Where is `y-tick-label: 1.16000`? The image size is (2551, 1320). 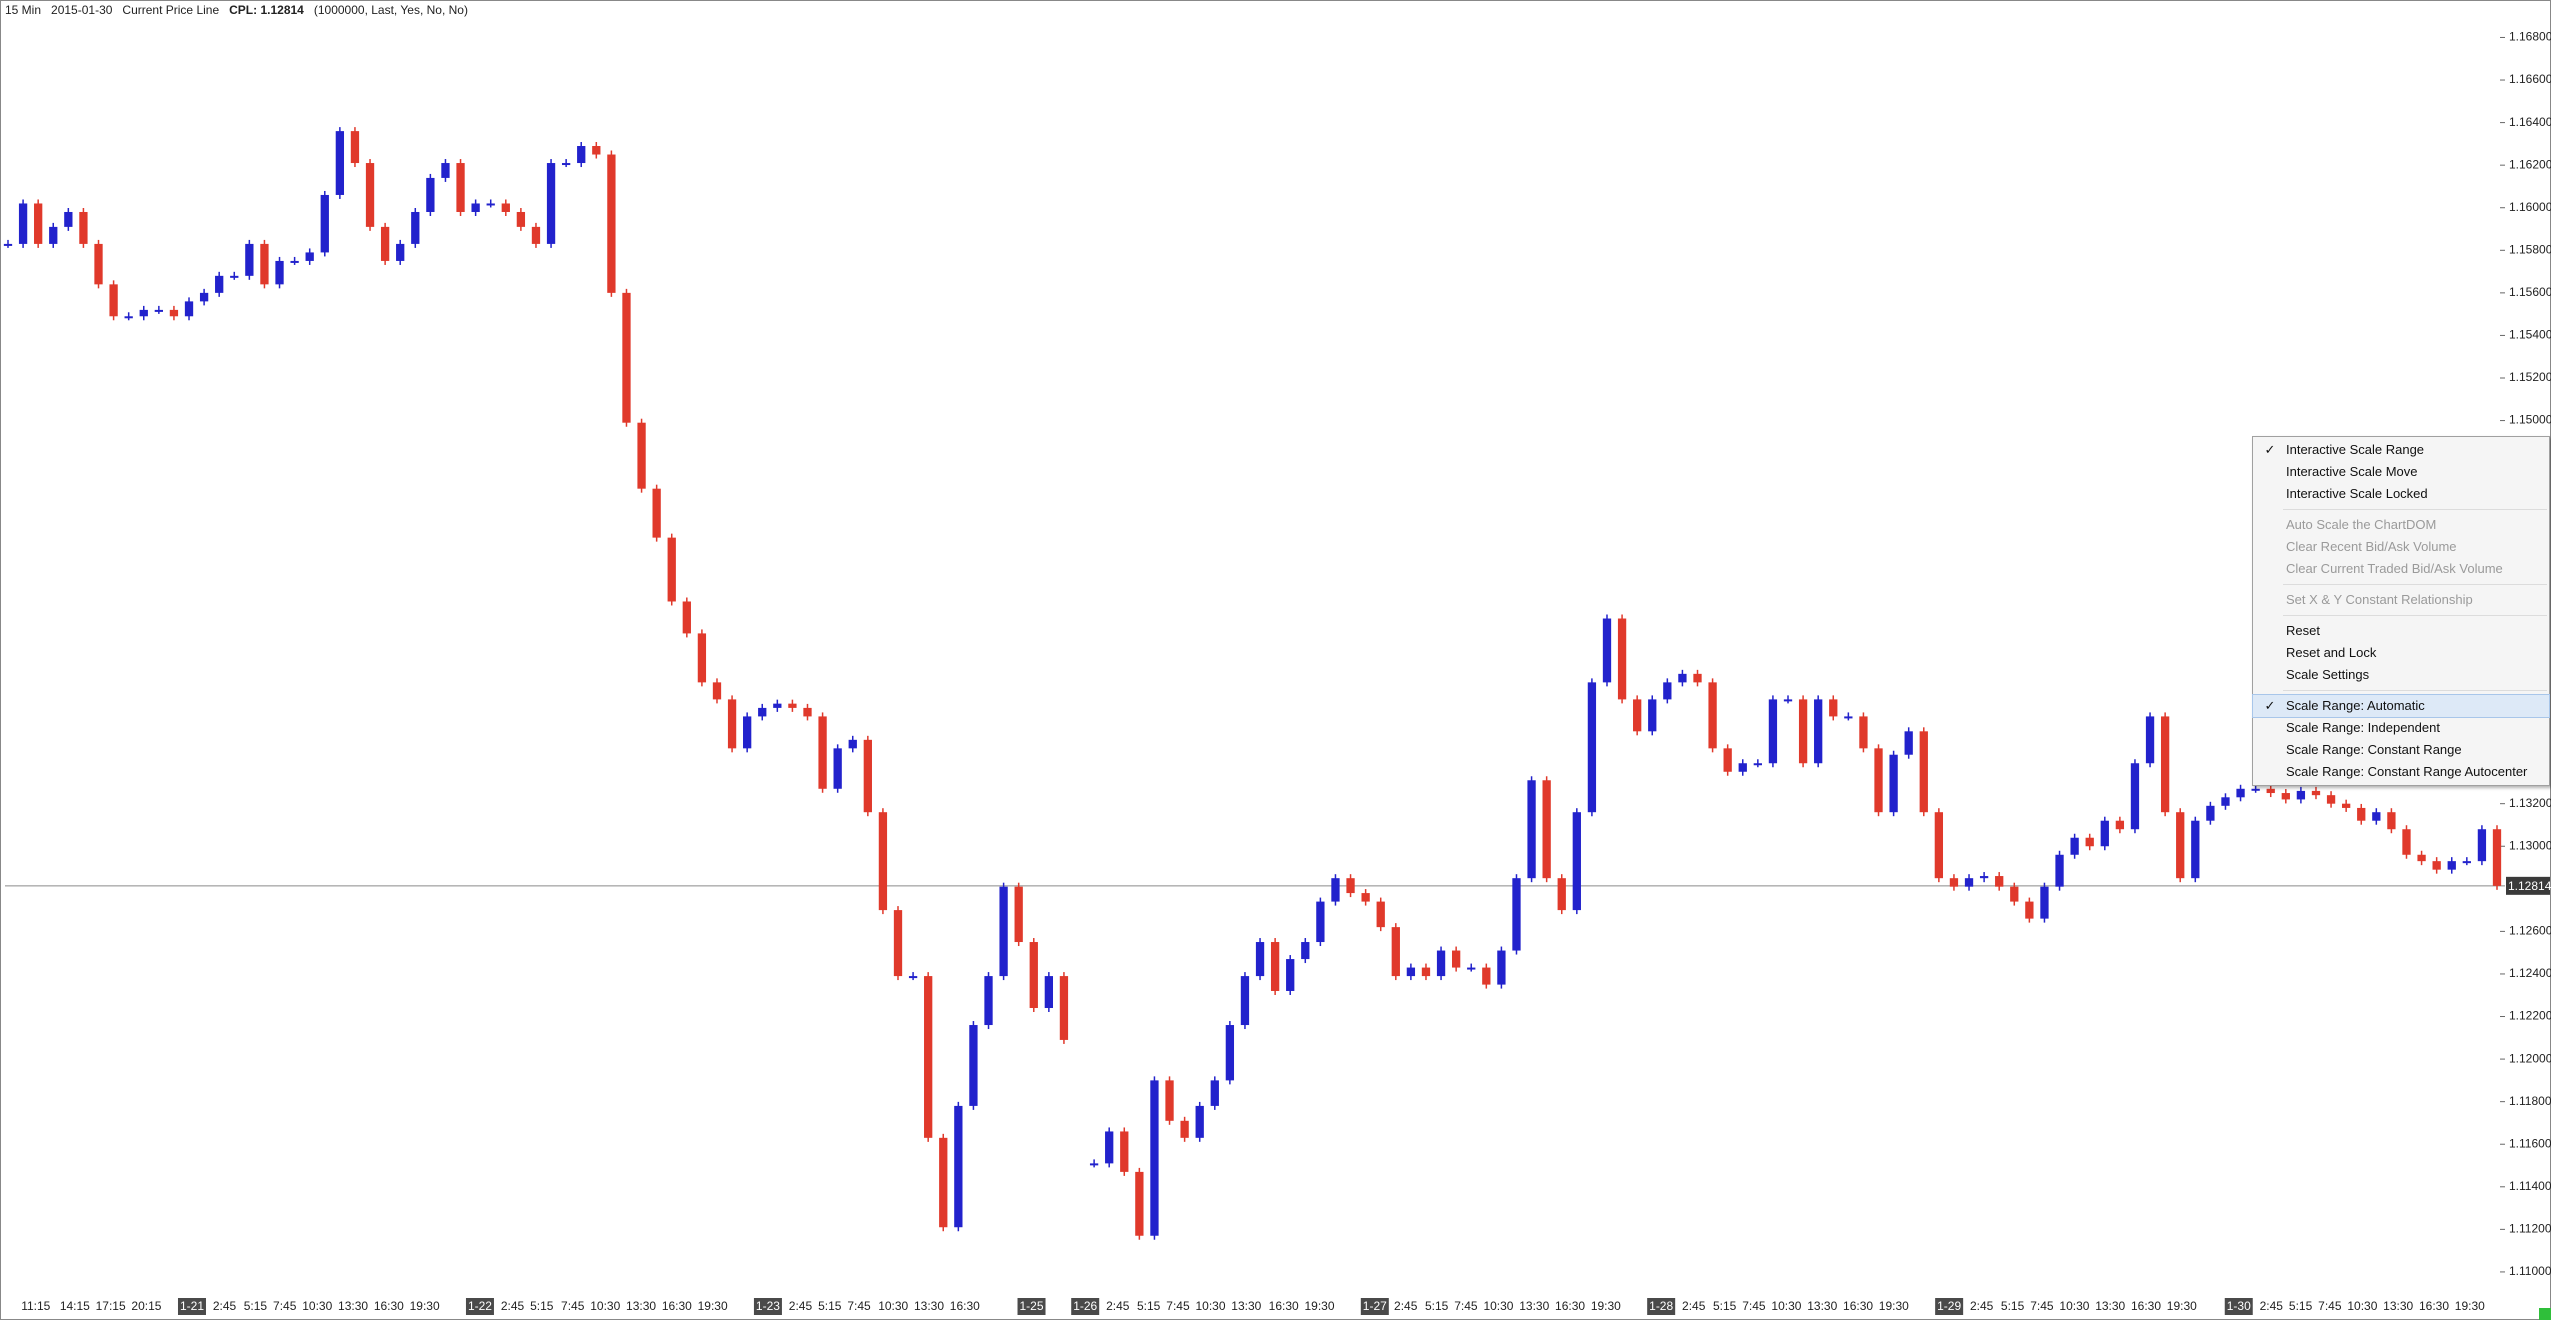
y-tick-label: 1.16000 is located at coordinates (2530, 207).